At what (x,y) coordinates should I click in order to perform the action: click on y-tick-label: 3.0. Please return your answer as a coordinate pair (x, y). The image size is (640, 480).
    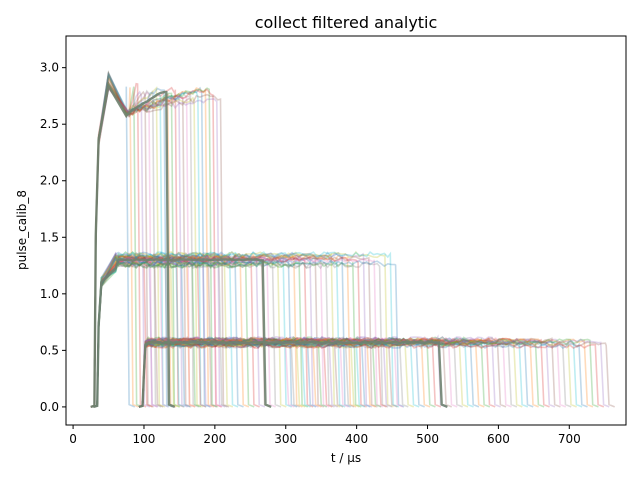
    Looking at the image, I should click on (49, 68).